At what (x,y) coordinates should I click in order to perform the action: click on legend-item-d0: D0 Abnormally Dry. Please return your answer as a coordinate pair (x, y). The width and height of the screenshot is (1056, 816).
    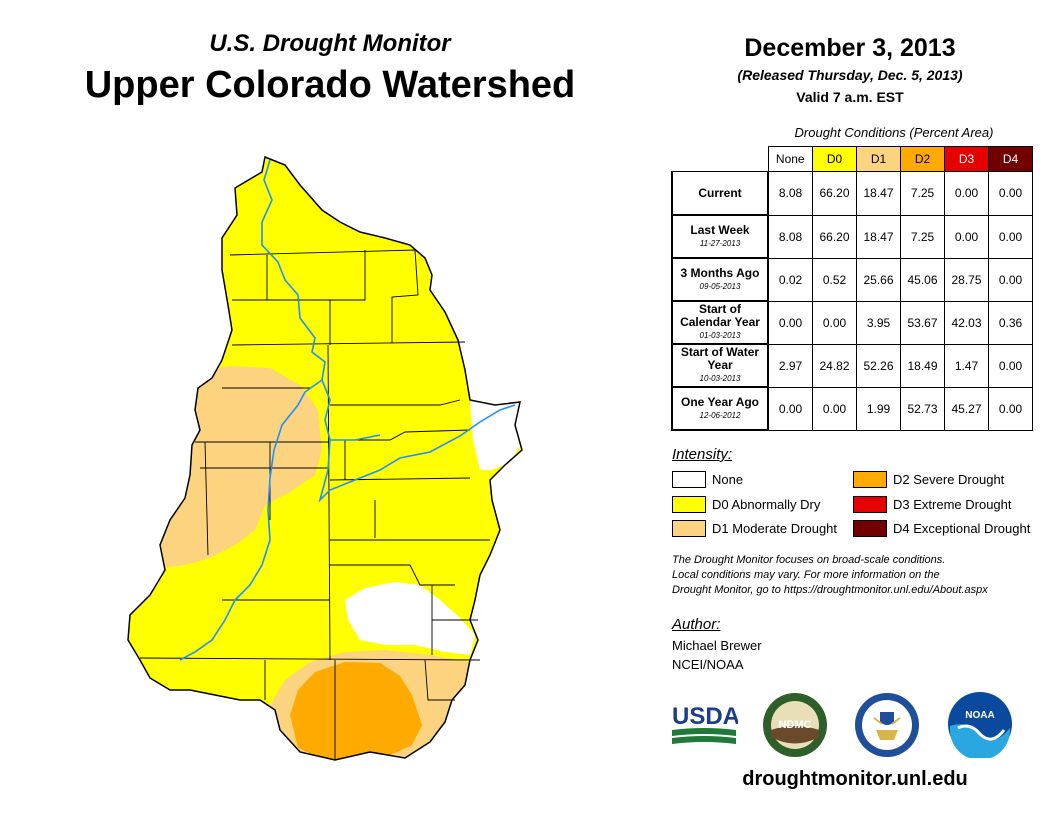
    Looking at the image, I should click on (746, 504).